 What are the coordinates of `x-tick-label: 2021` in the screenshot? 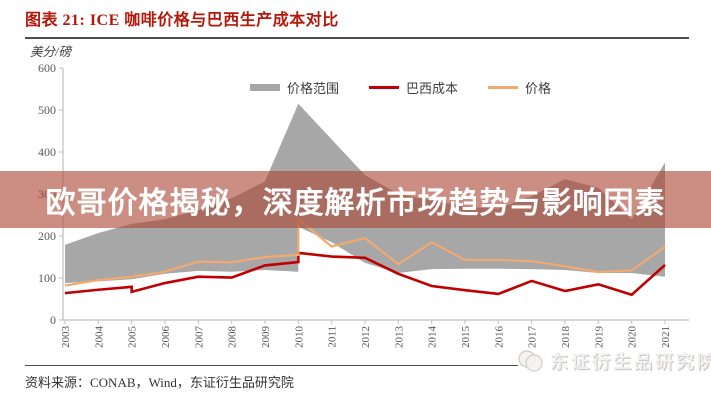 It's located at (666, 337).